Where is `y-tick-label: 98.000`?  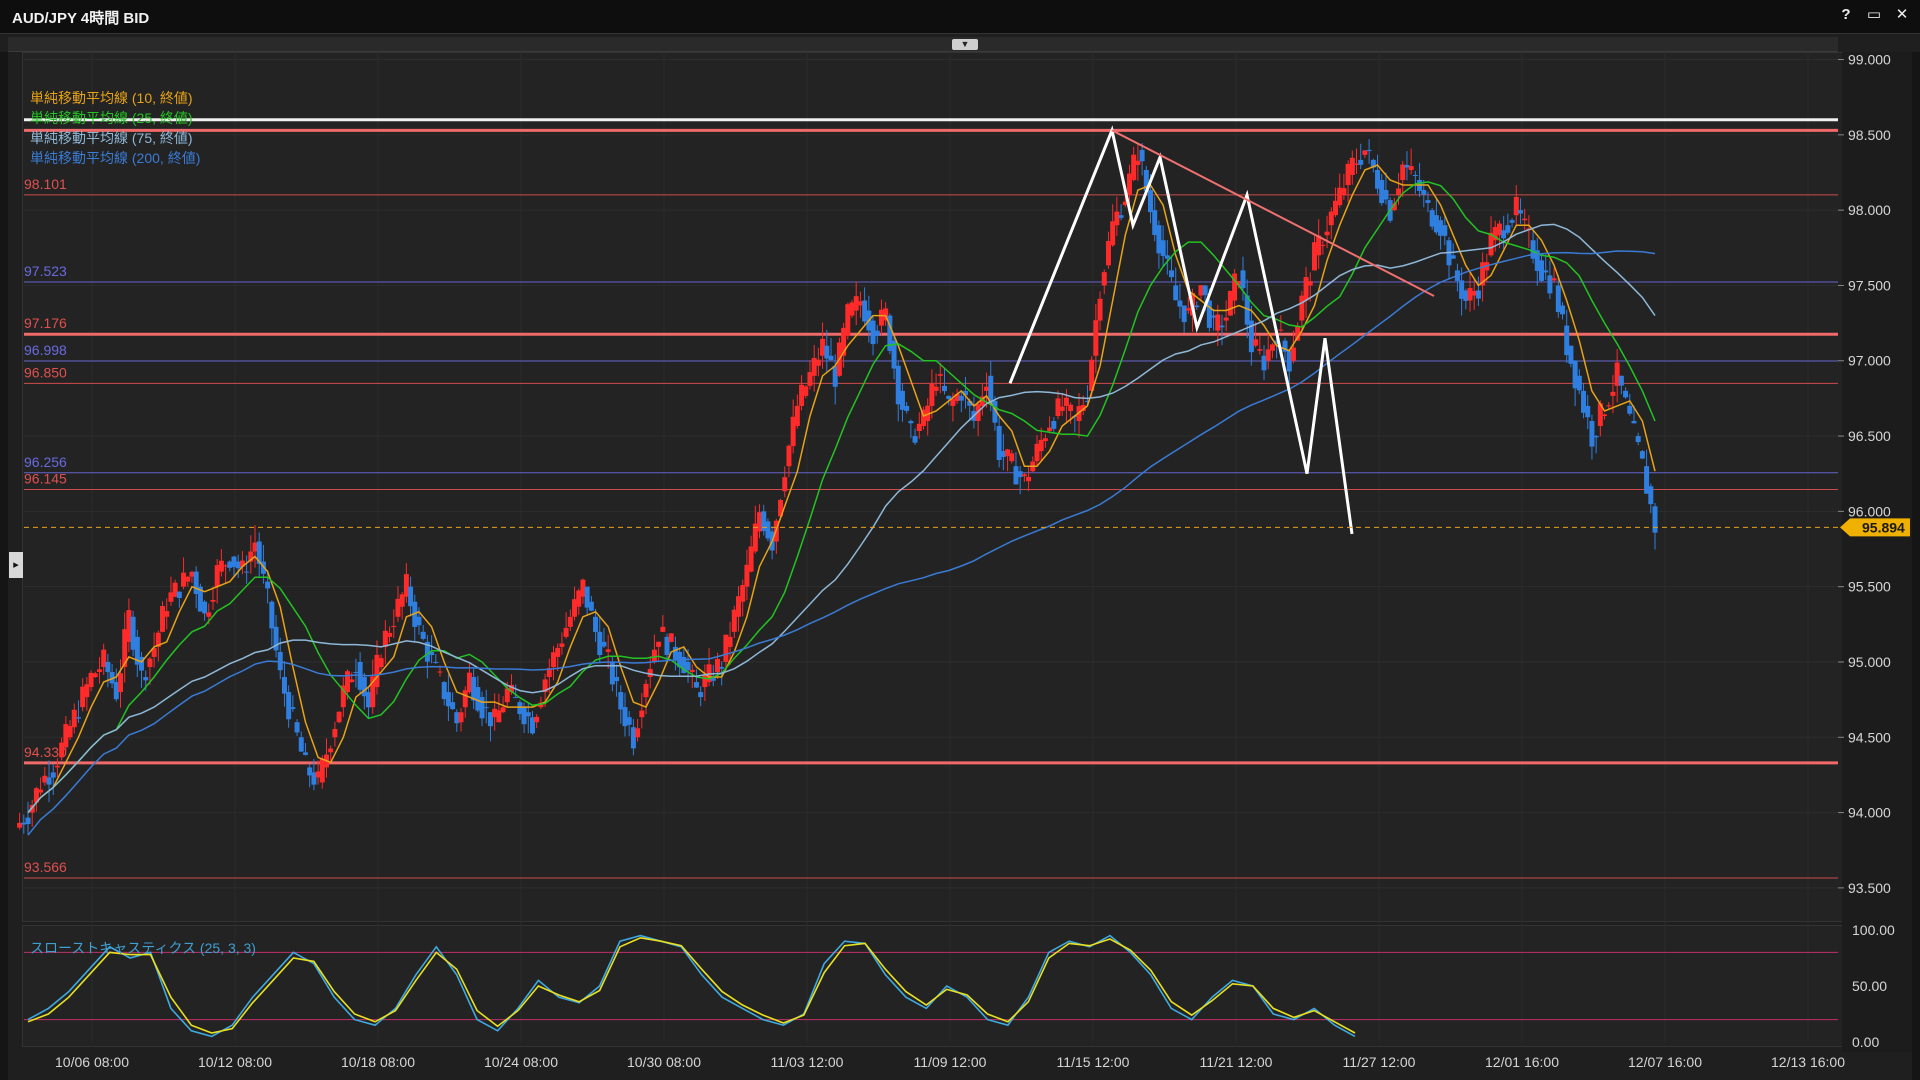 y-tick-label: 98.000 is located at coordinates (1869, 210).